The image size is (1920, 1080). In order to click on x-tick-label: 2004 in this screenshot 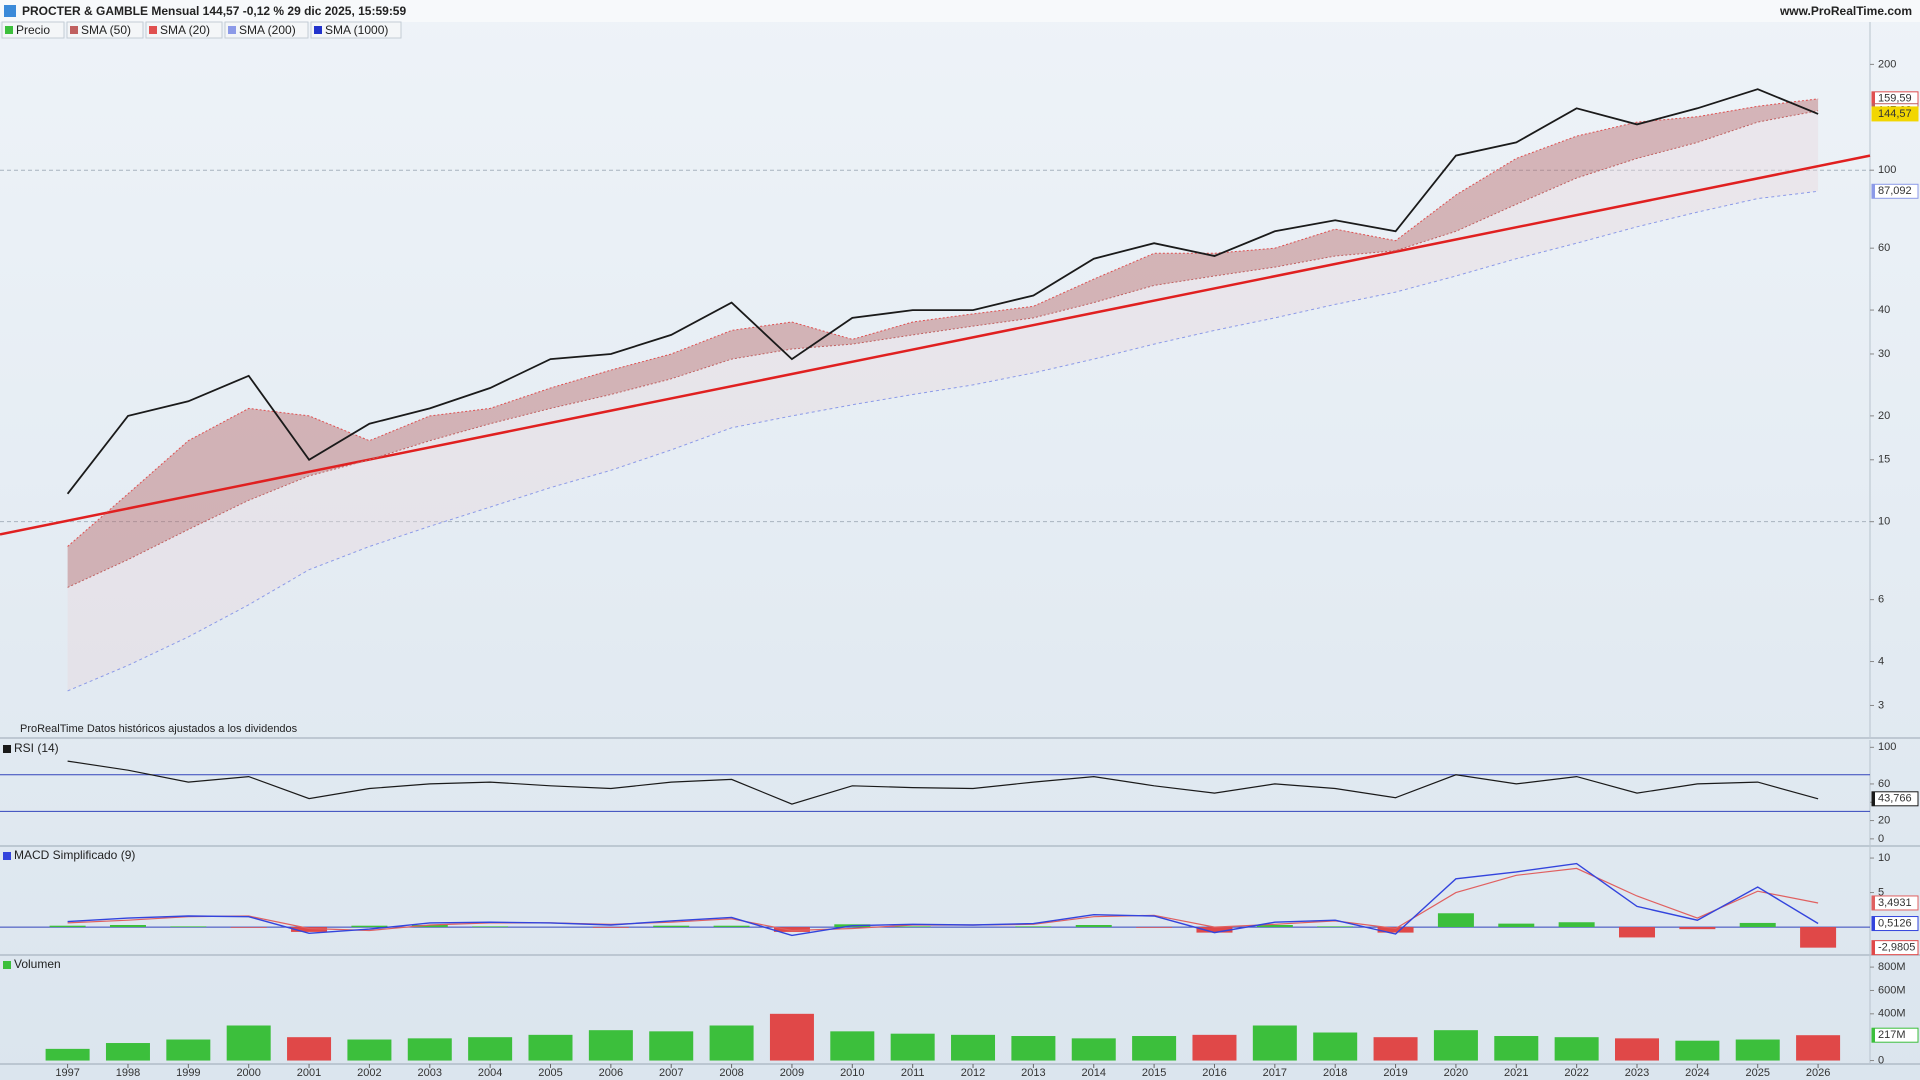, I will do `click(490, 1073)`.